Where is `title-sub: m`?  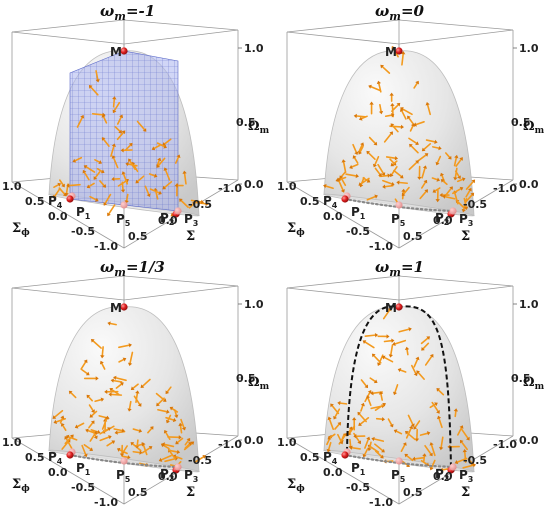
title-sub: m is located at coordinates (395, 16).